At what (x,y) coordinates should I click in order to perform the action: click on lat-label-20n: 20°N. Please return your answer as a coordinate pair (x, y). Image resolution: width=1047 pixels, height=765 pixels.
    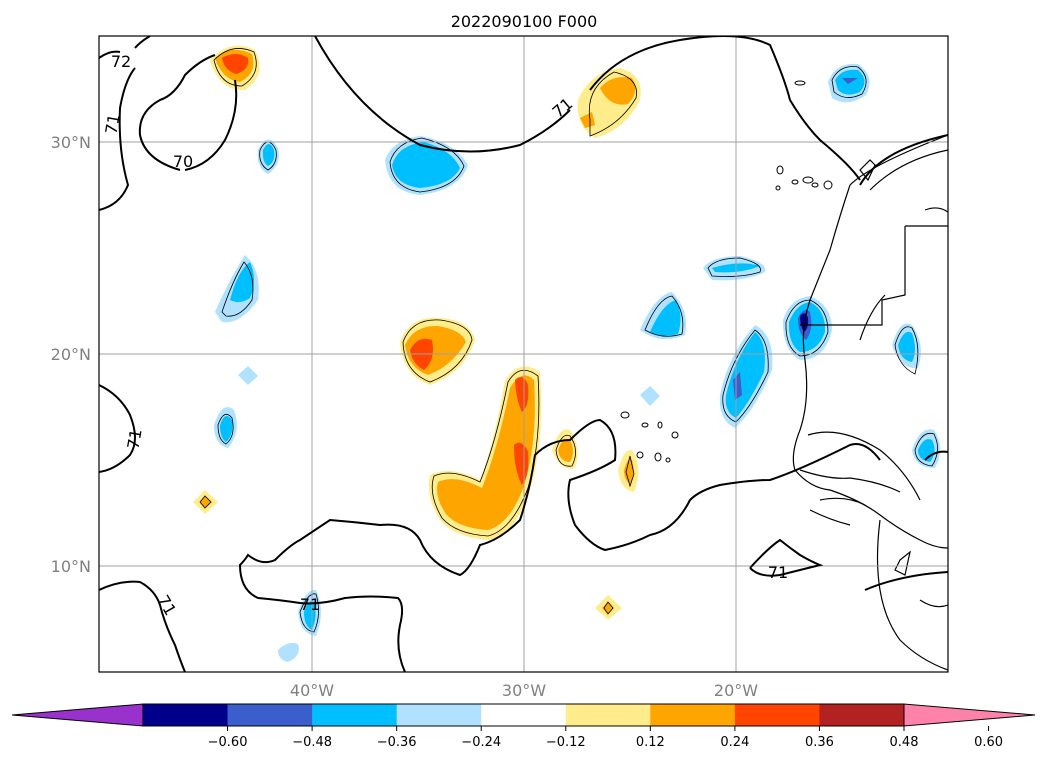
    Looking at the image, I should click on (71, 354).